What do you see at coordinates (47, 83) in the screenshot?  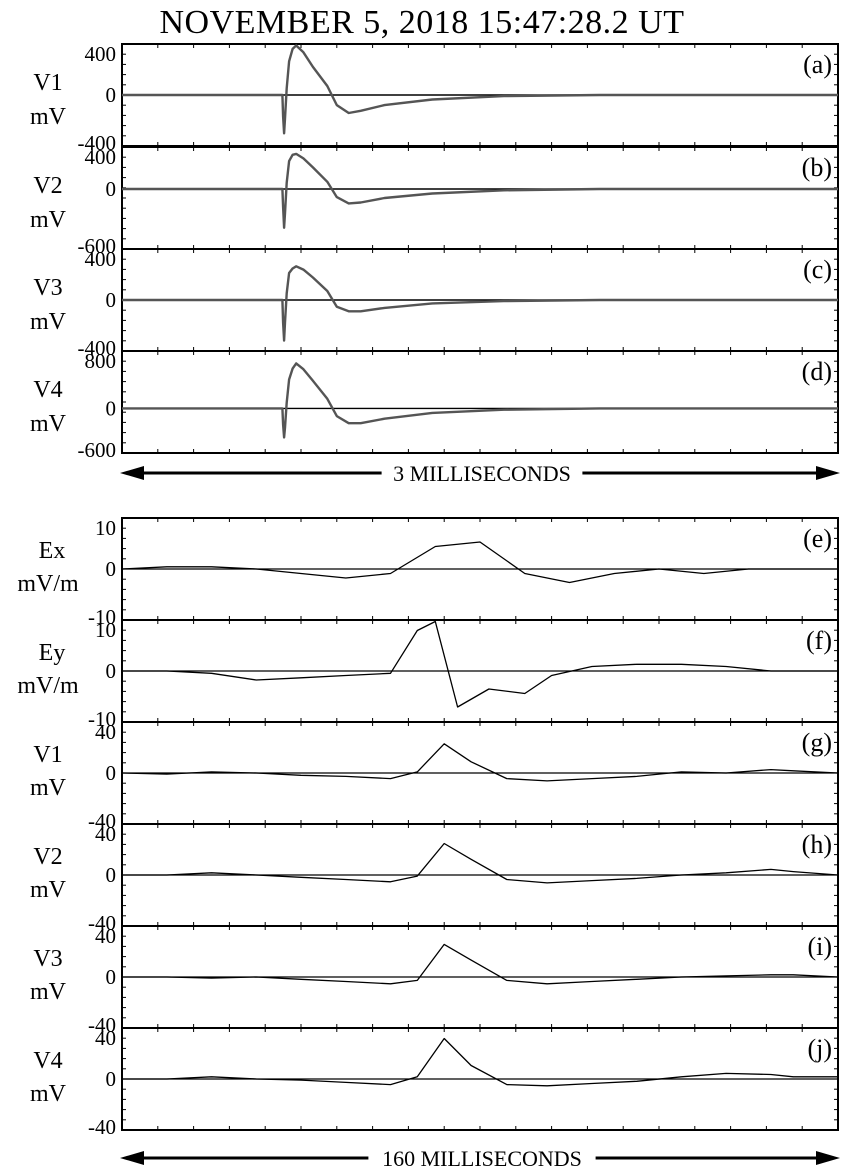 I see `channel-name-a: V1` at bounding box center [47, 83].